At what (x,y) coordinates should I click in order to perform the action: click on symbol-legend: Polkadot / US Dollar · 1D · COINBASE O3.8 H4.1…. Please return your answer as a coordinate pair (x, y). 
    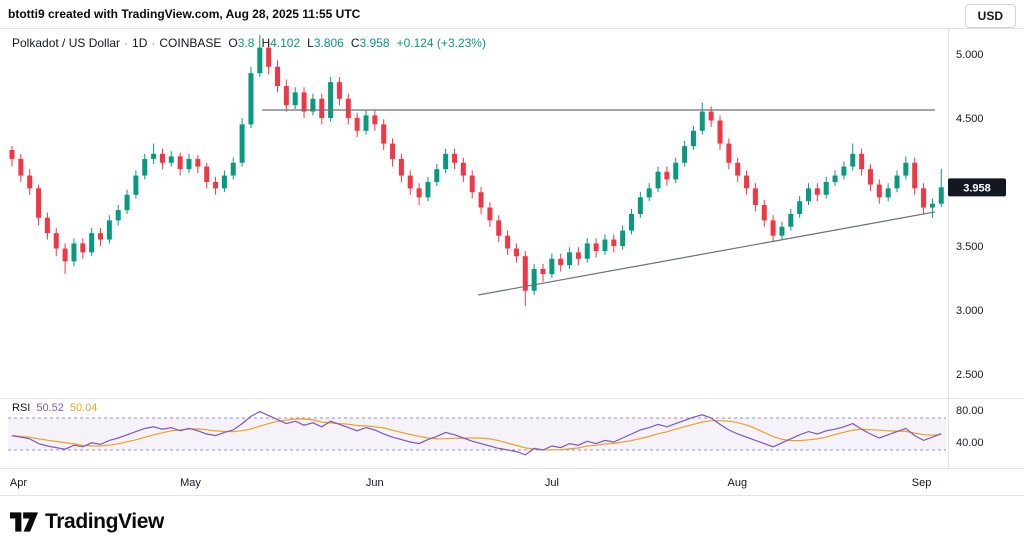
    Looking at the image, I should click on (249, 43).